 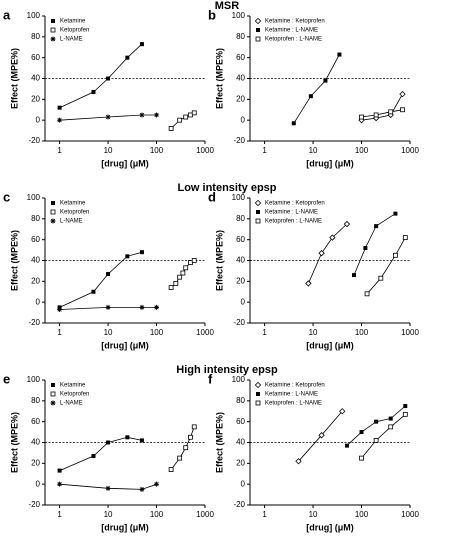 What do you see at coordinates (212, 196) in the screenshot?
I see `panel-letter: d` at bounding box center [212, 196].